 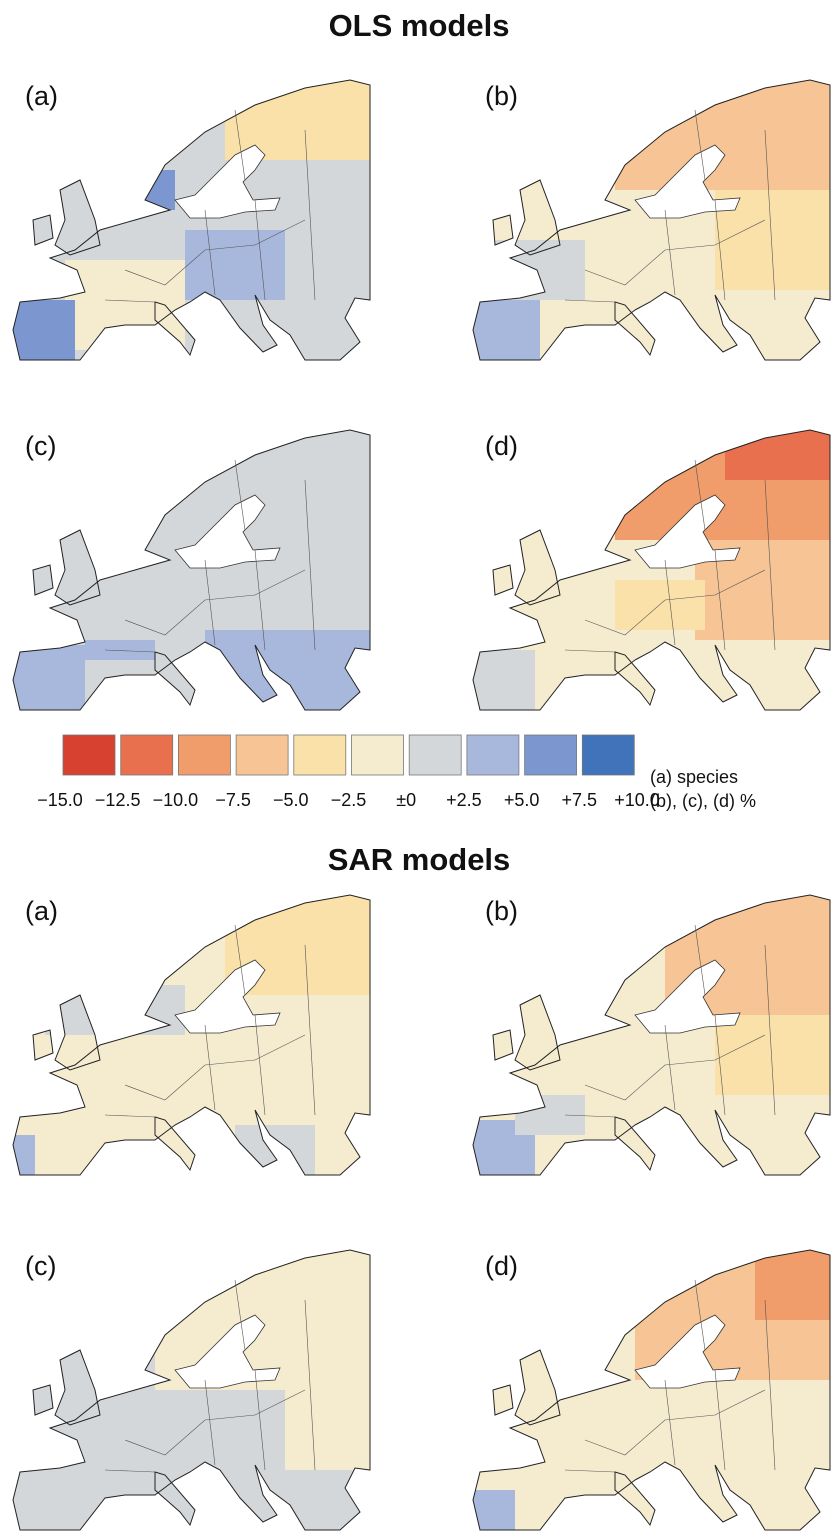 What do you see at coordinates (349, 800) in the screenshot?
I see `legend-label: −2.5` at bounding box center [349, 800].